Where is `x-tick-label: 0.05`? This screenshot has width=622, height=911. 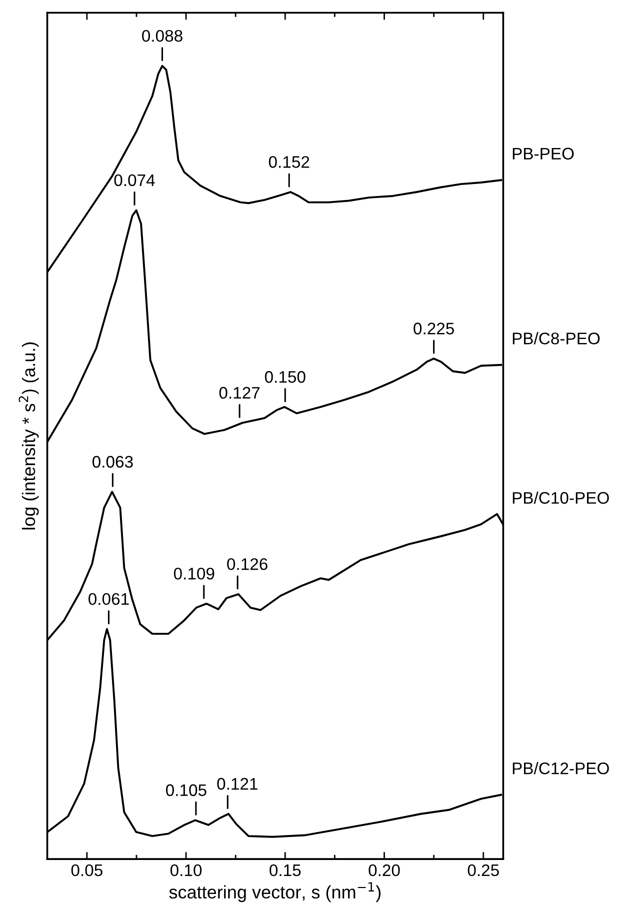
x-tick-label: 0.05 is located at coordinates (86, 870).